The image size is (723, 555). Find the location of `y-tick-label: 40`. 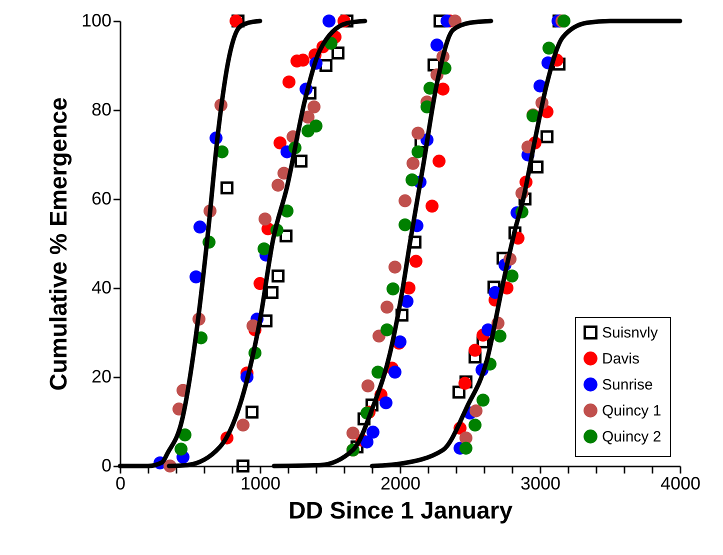

y-tick-label: 40 is located at coordinates (101, 288).